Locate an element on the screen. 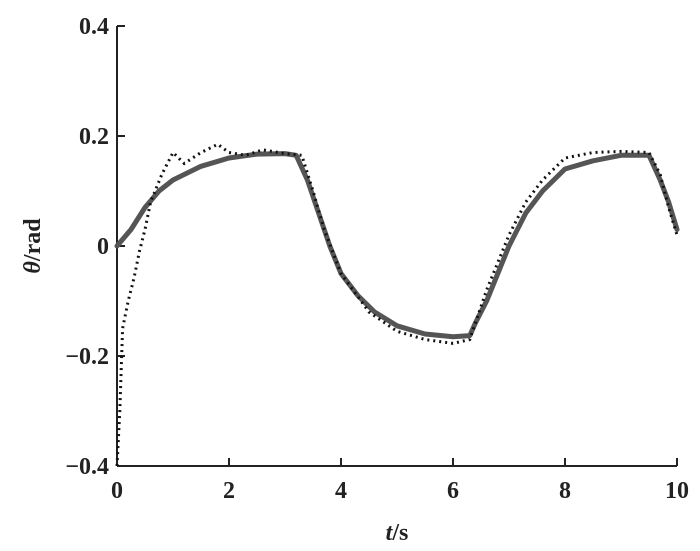  x-tick-label: 0 is located at coordinates (117, 491).